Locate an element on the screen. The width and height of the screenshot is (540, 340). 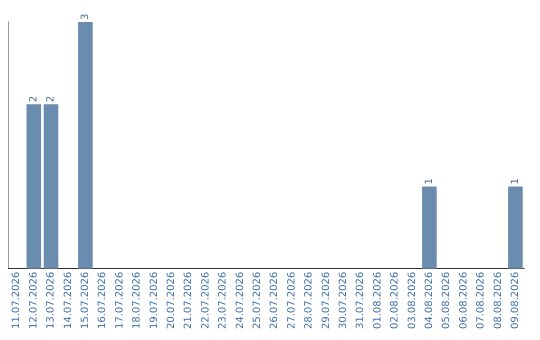
data-label: 3 is located at coordinates (85, 17).